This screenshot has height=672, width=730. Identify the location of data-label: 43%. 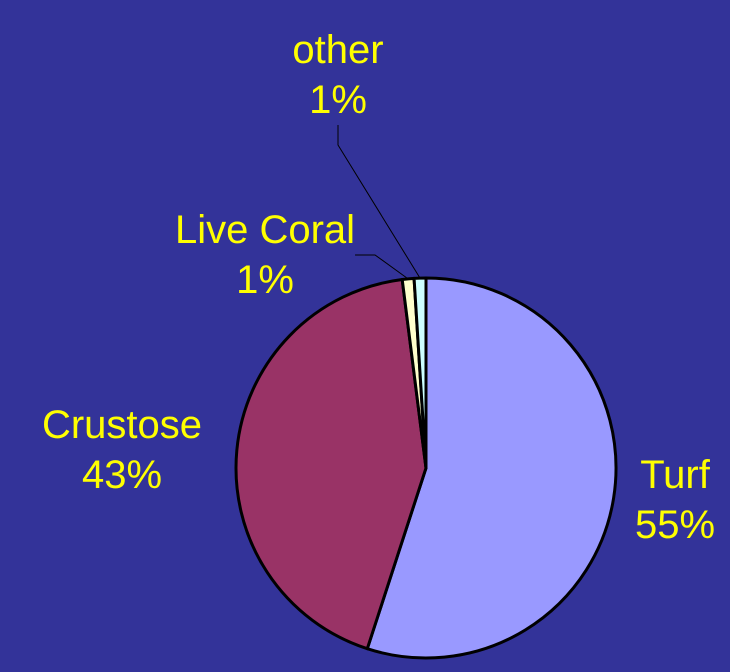
(122, 475).